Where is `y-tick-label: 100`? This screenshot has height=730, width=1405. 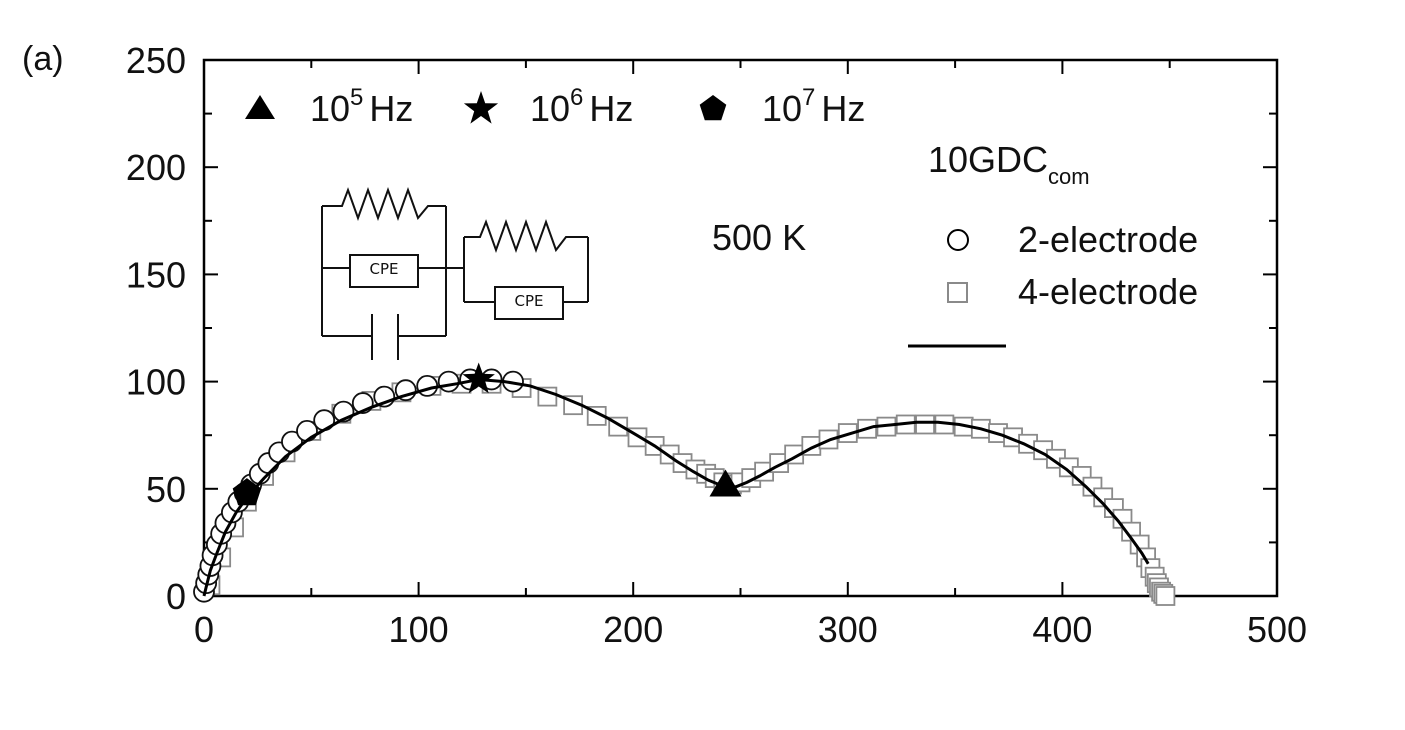 y-tick-label: 100 is located at coordinates (156, 382).